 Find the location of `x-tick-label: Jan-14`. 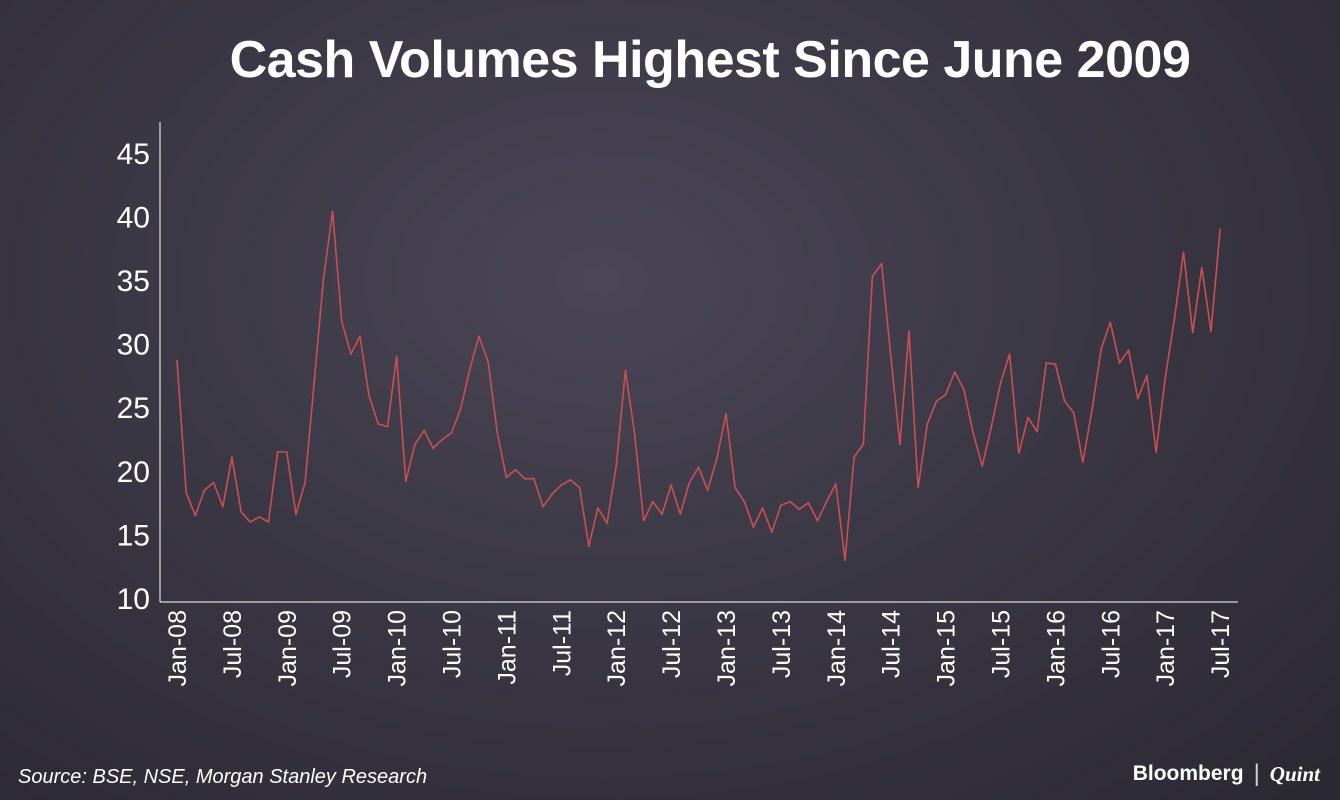

x-tick-label: Jan-14 is located at coordinates (837, 648).